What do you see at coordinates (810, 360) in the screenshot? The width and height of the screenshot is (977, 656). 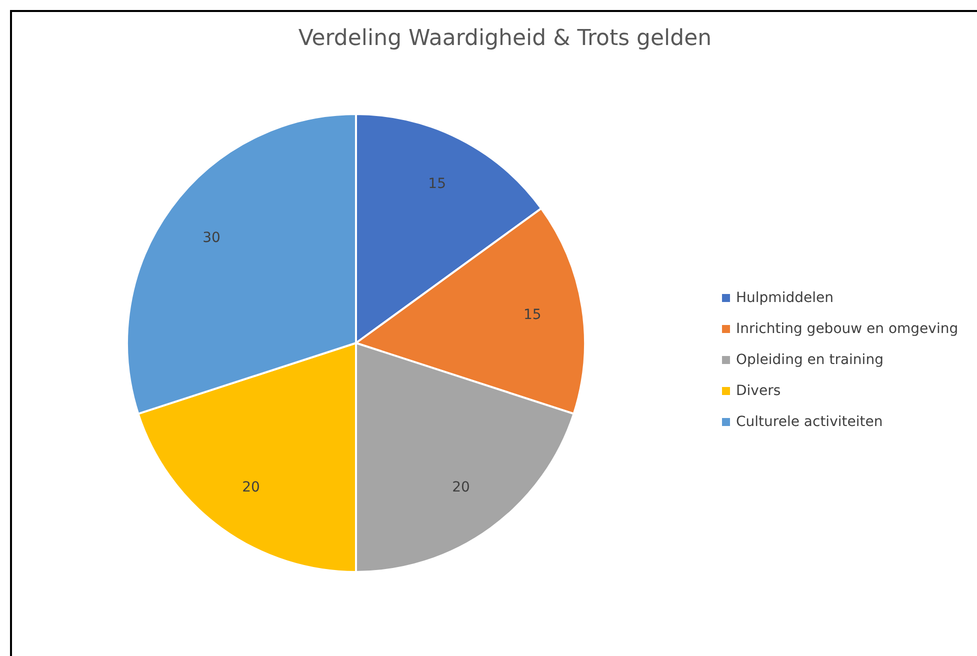 I see `legend-label: Opleiding en training` at bounding box center [810, 360].